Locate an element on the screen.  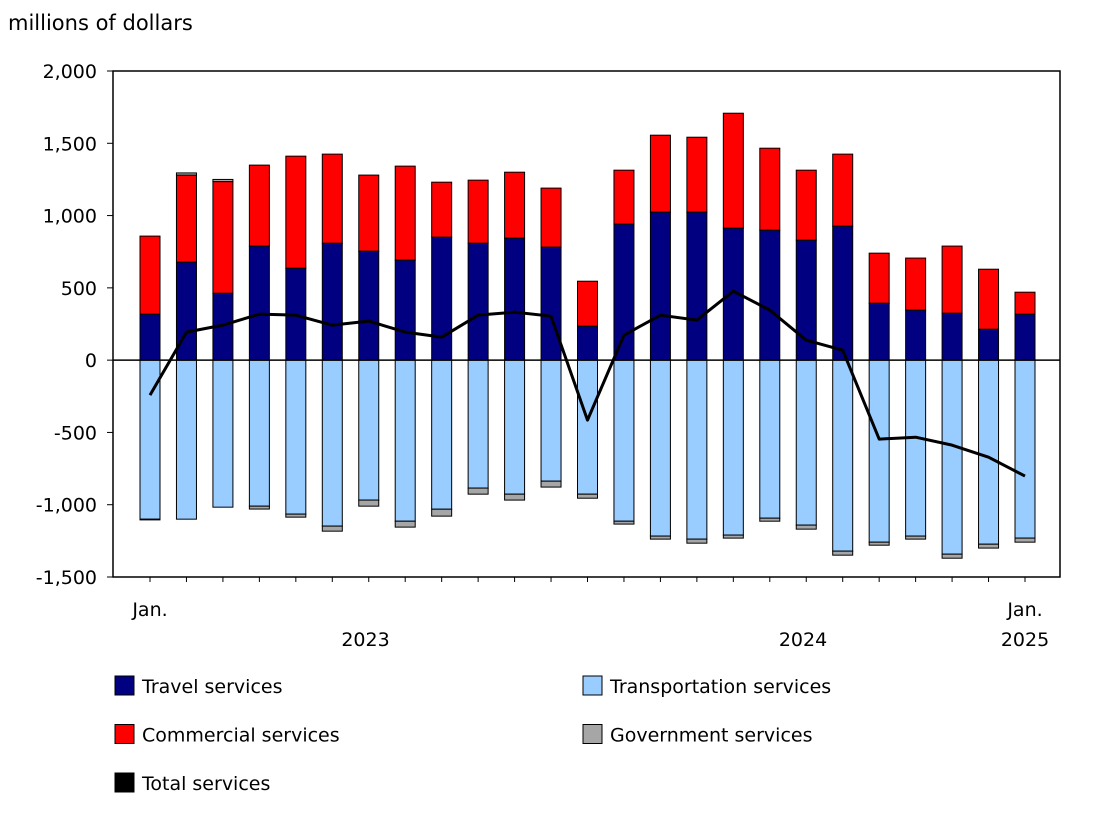
y-tick-label: -1,500 is located at coordinates (66, 578).